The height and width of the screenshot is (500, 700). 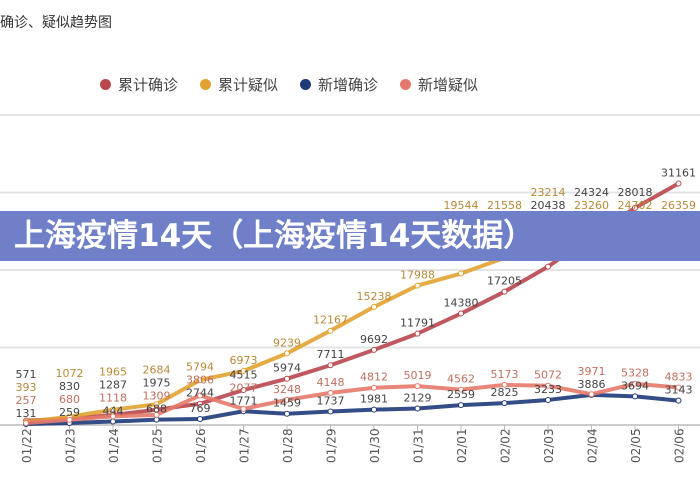 I want to click on data-label: 6973, so click(x=244, y=360).